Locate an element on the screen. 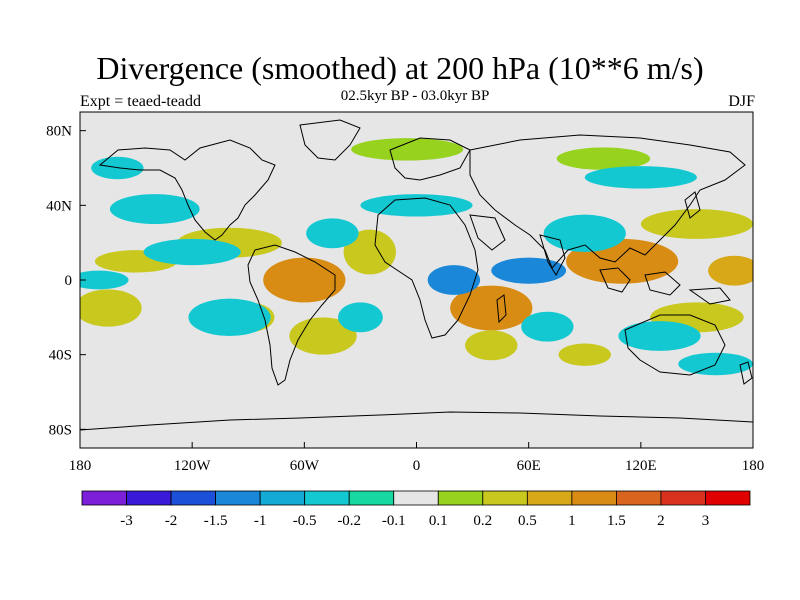 This screenshot has width=800, height=600. colorbar-label-10: 1 is located at coordinates (572, 521).